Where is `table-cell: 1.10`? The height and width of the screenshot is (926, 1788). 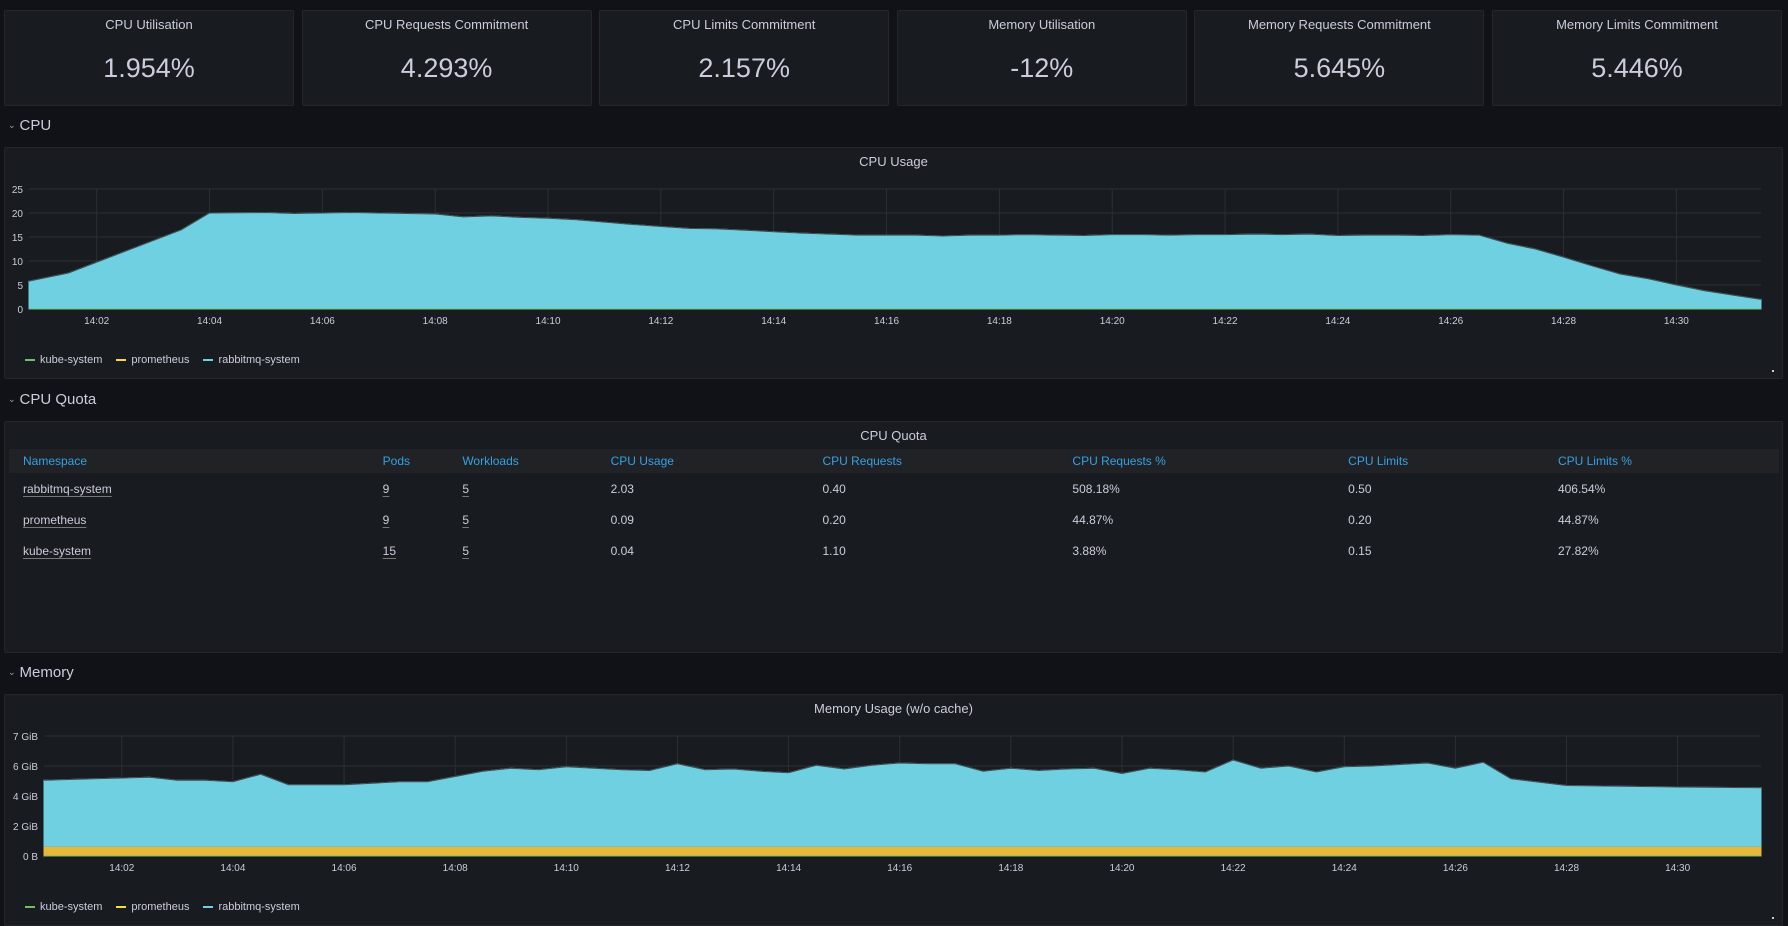
table-cell: 1.10 is located at coordinates (933, 550).